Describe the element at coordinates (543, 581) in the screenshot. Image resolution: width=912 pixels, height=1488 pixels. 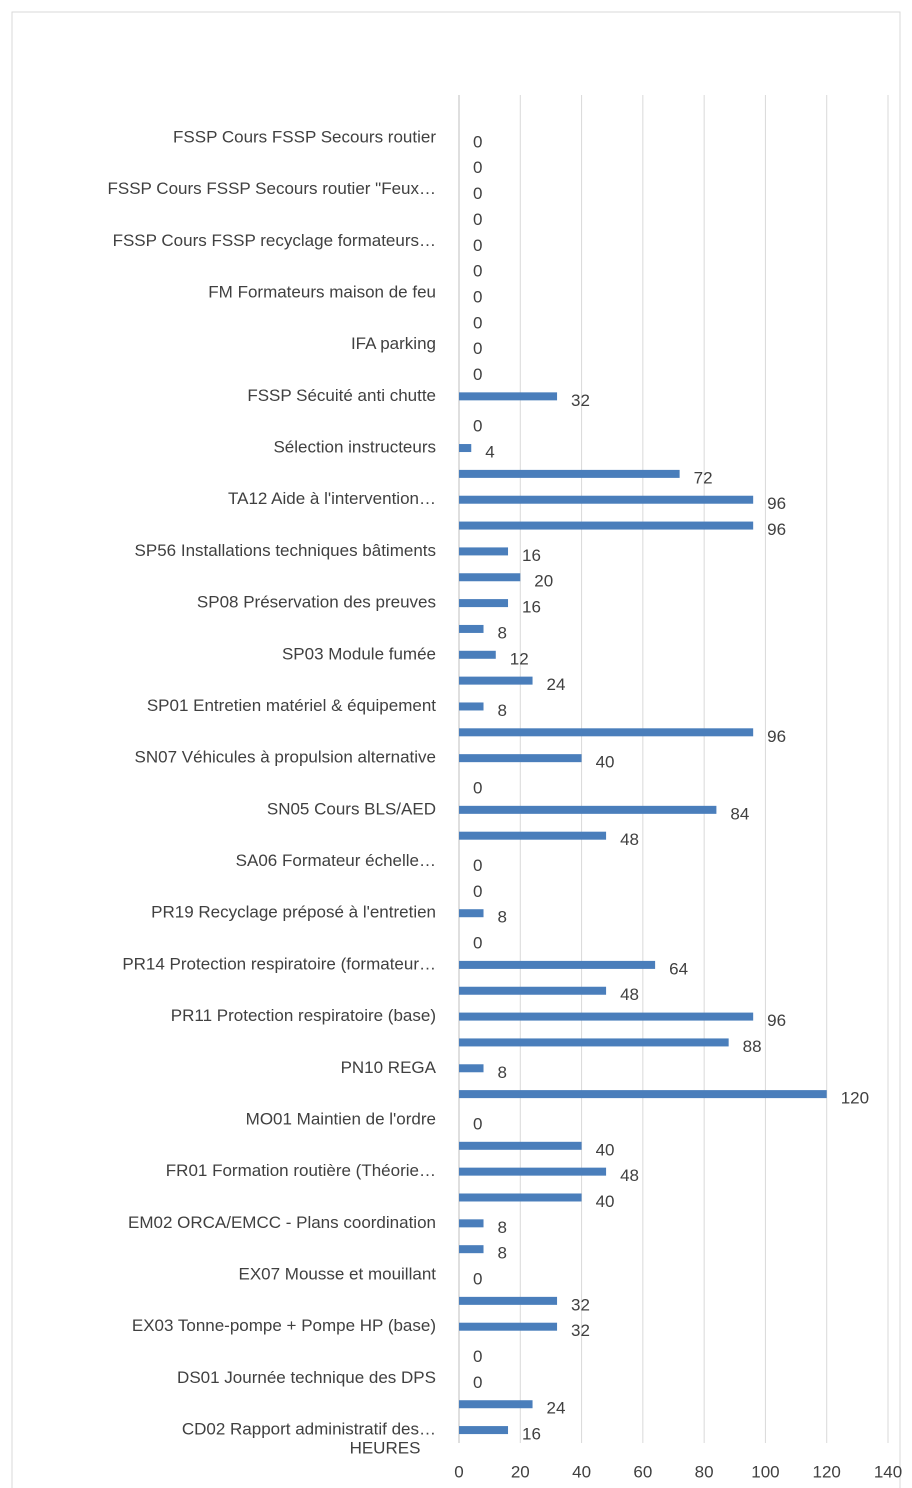
I see `data-label: 20` at that location.